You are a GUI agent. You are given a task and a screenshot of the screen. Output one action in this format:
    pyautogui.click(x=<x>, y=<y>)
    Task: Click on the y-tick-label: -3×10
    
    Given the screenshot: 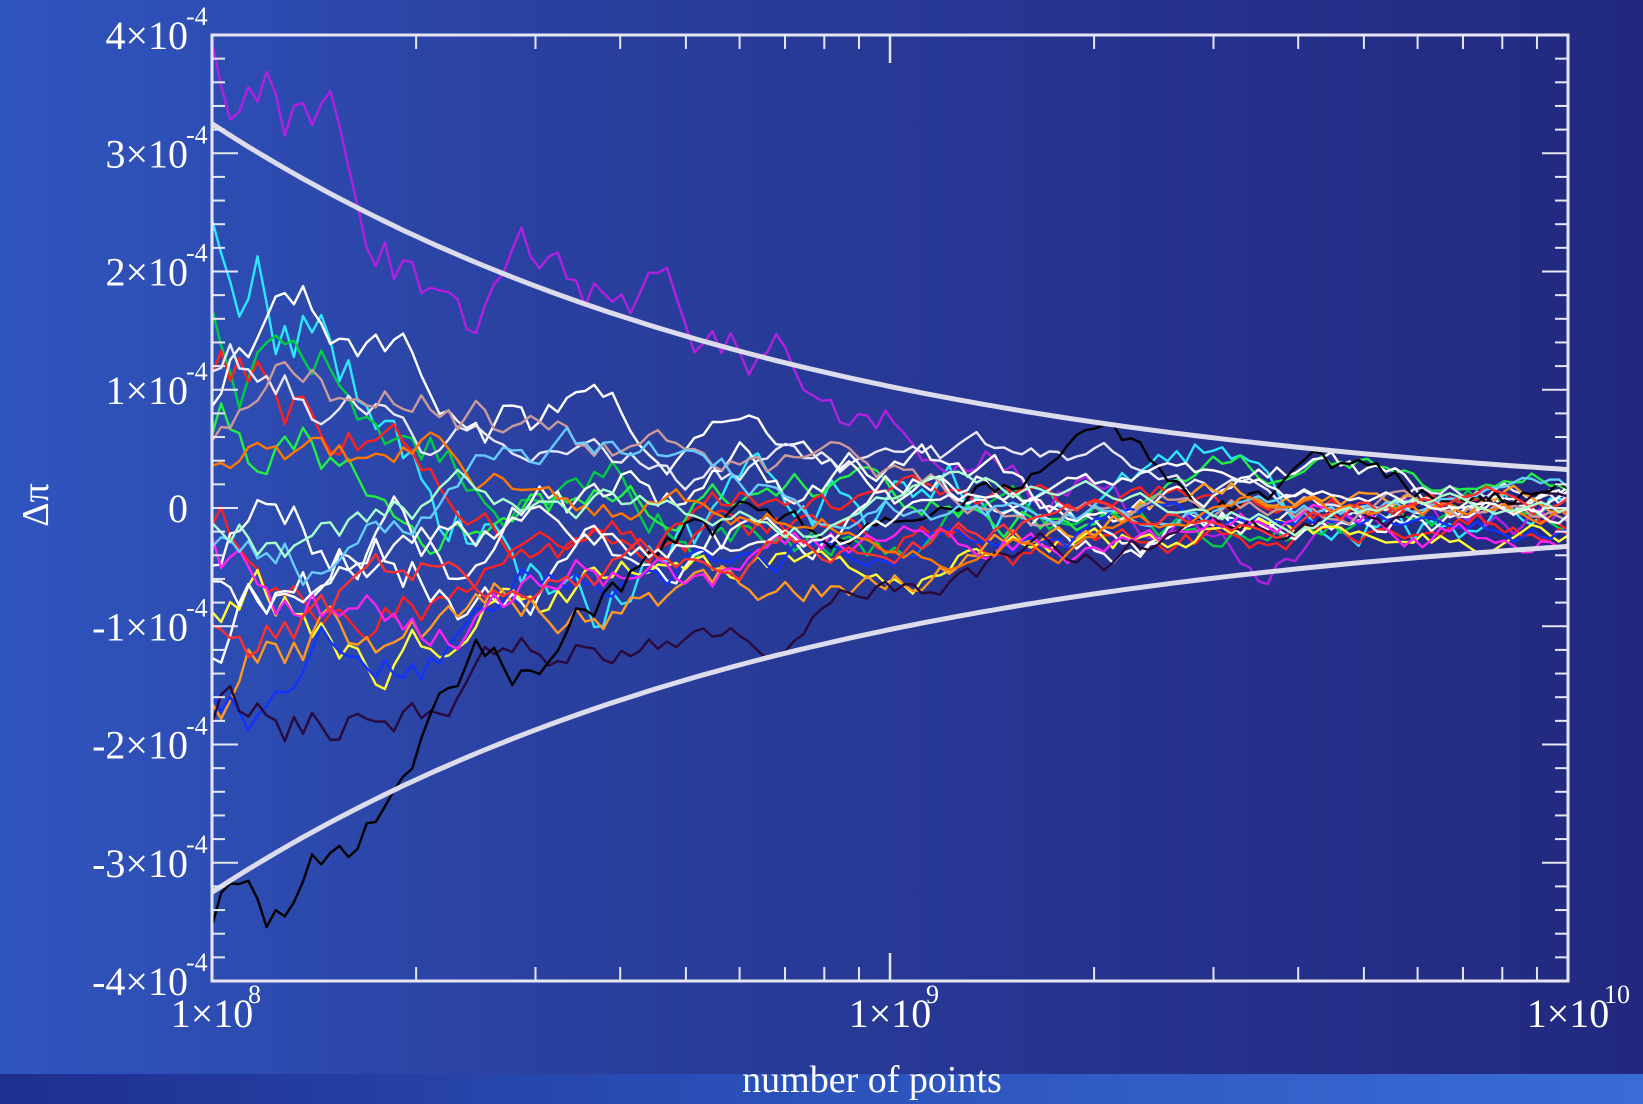 What is the action you would take?
    pyautogui.click(x=140, y=863)
    